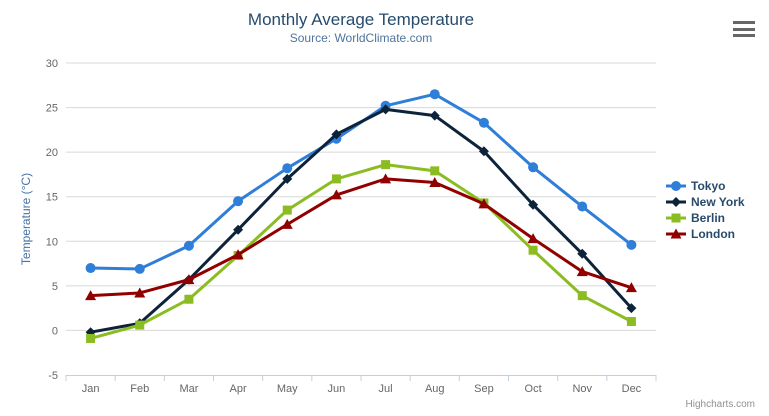 The image size is (769, 416). Describe the element at coordinates (676, 233) in the screenshot. I see `legend-marker-triangle-icon` at that location.